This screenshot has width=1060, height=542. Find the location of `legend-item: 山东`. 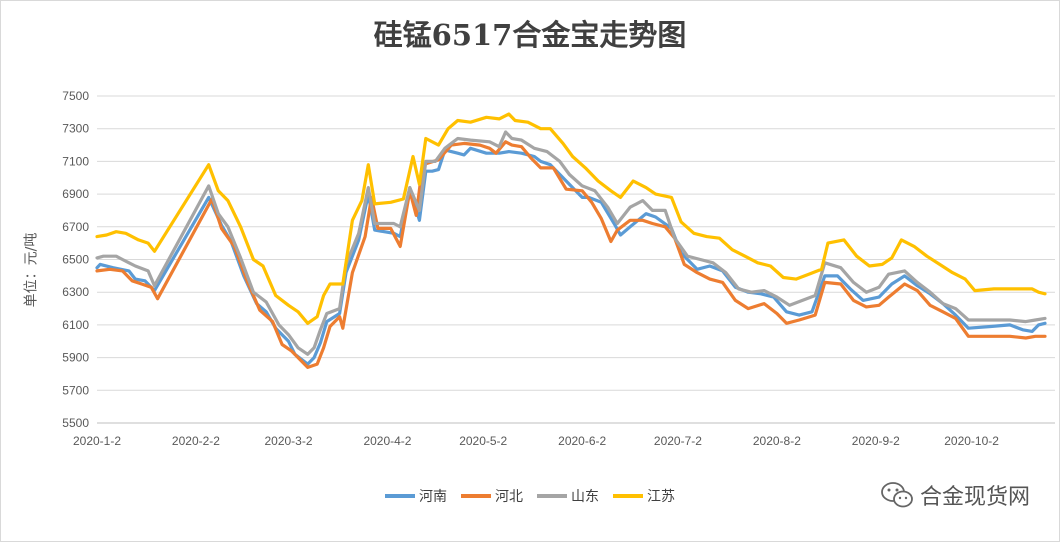

legend-item: 山东 is located at coordinates (568, 496).